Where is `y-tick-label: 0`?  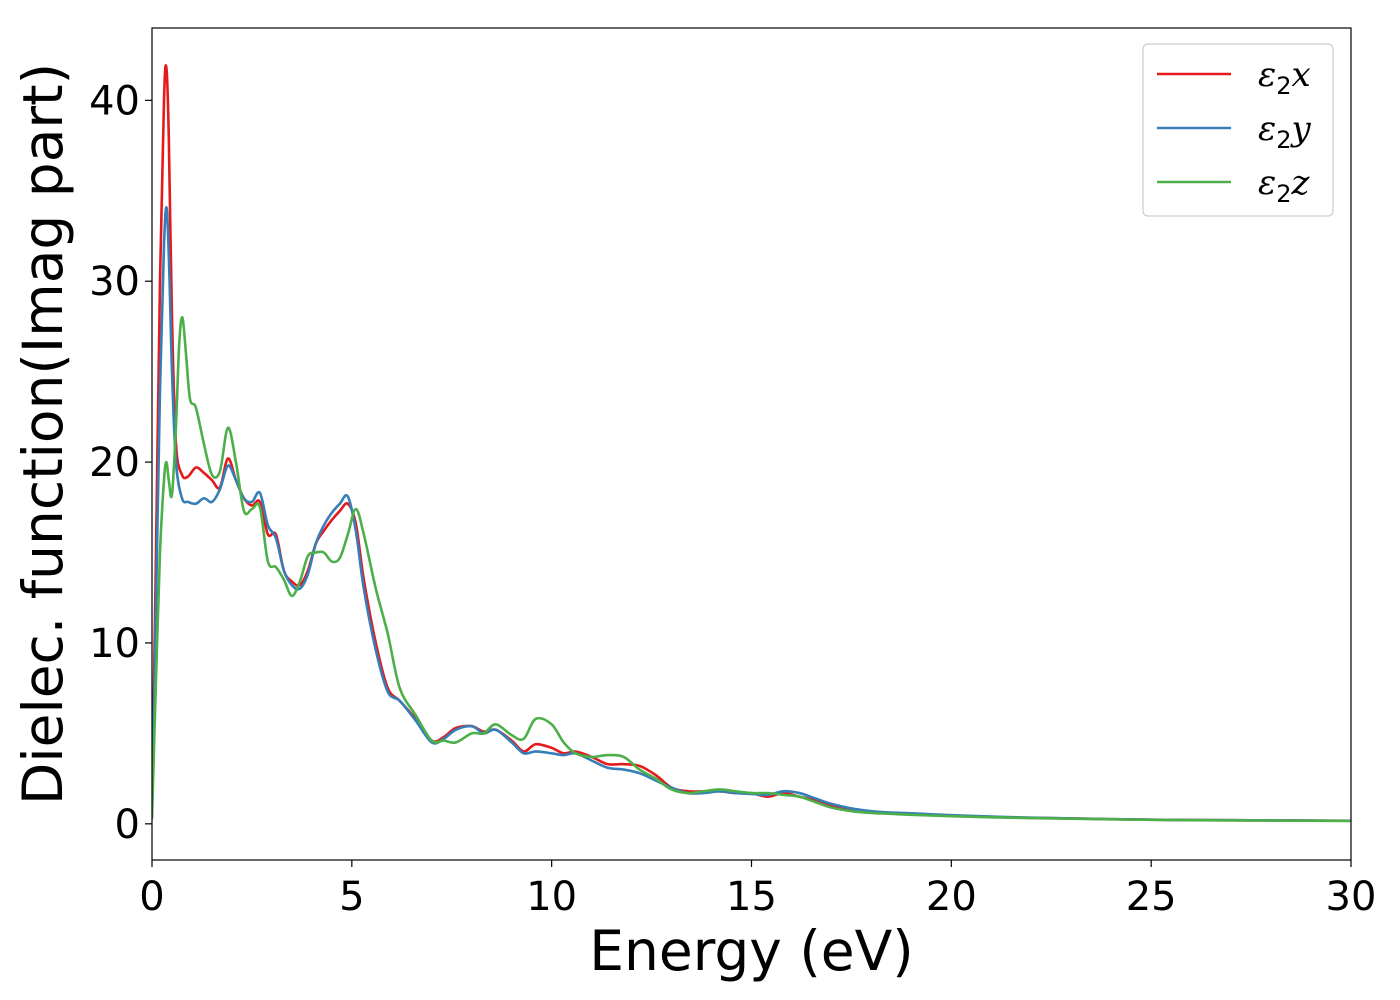
y-tick-label: 0 is located at coordinates (127, 825).